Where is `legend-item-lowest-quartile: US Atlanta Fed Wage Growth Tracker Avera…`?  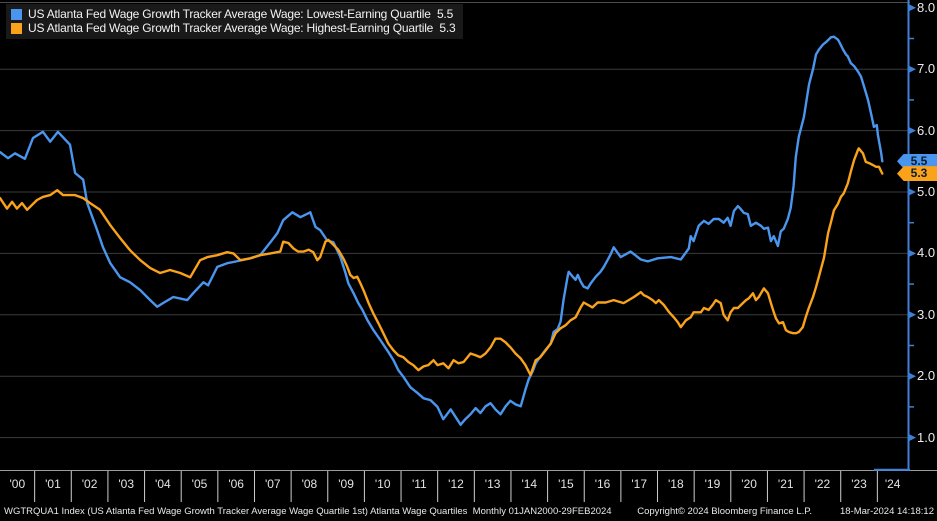 legend-item-lowest-quartile: US Atlanta Fed Wage Growth Tracker Avera… is located at coordinates (233, 14).